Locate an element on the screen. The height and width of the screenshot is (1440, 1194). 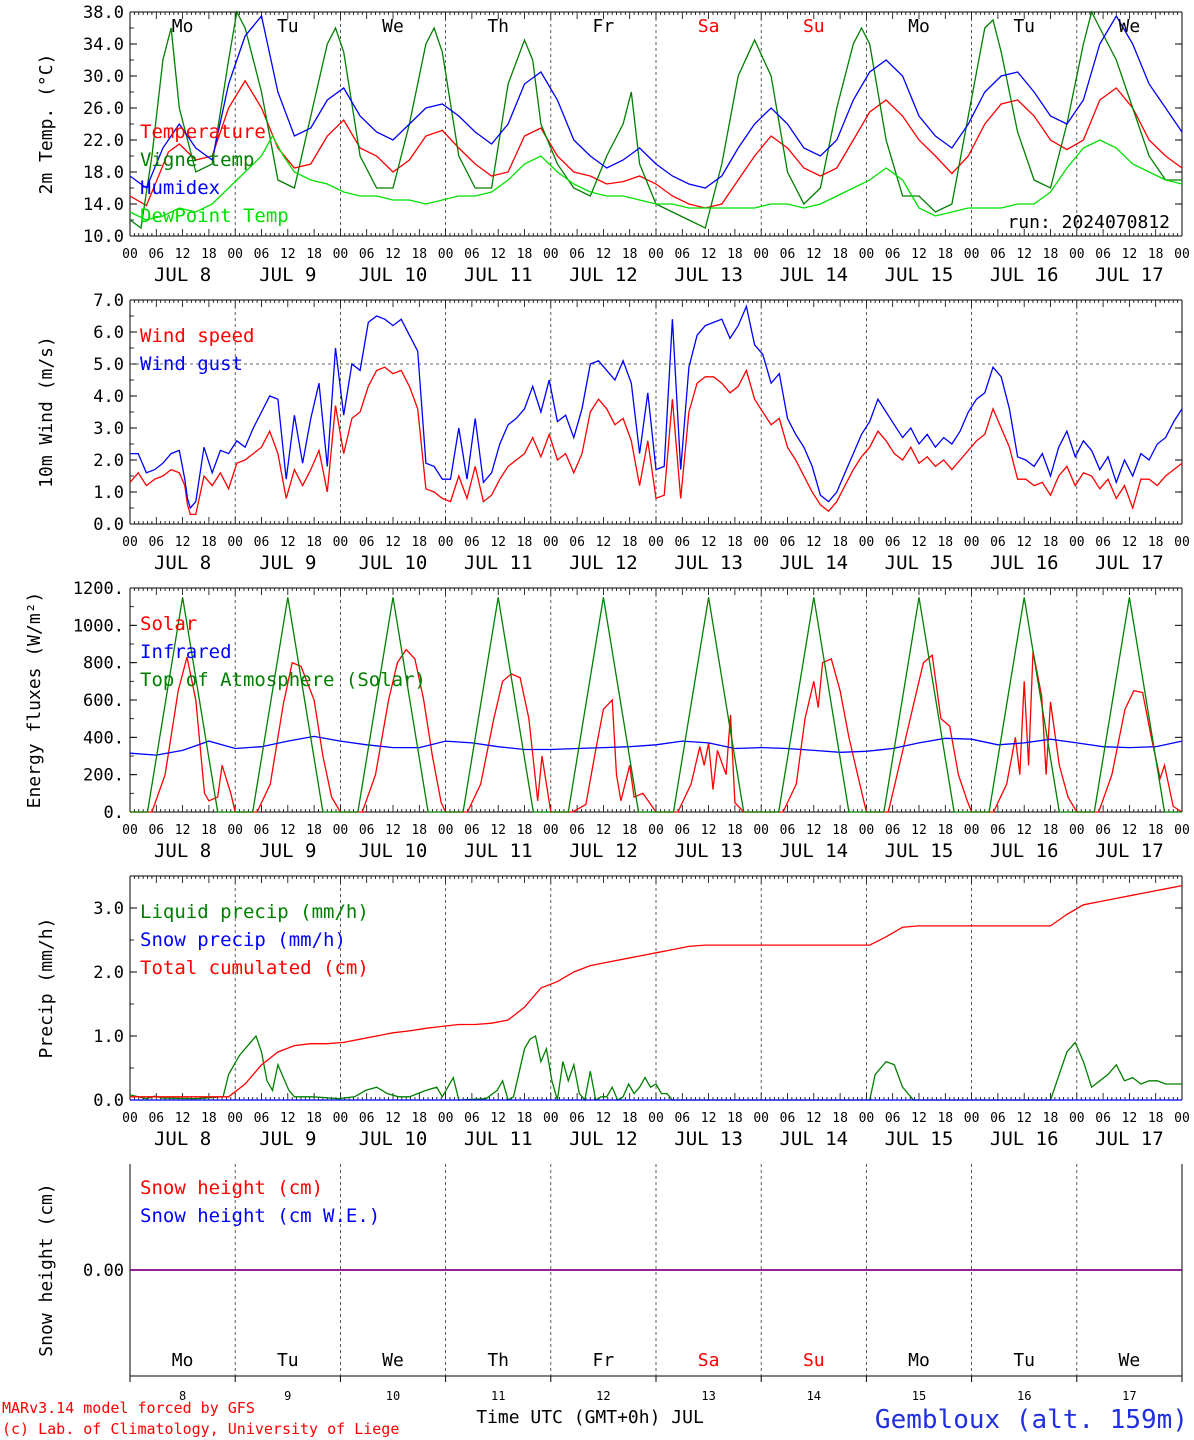
day-label: JUL 17 is located at coordinates (1129, 851).